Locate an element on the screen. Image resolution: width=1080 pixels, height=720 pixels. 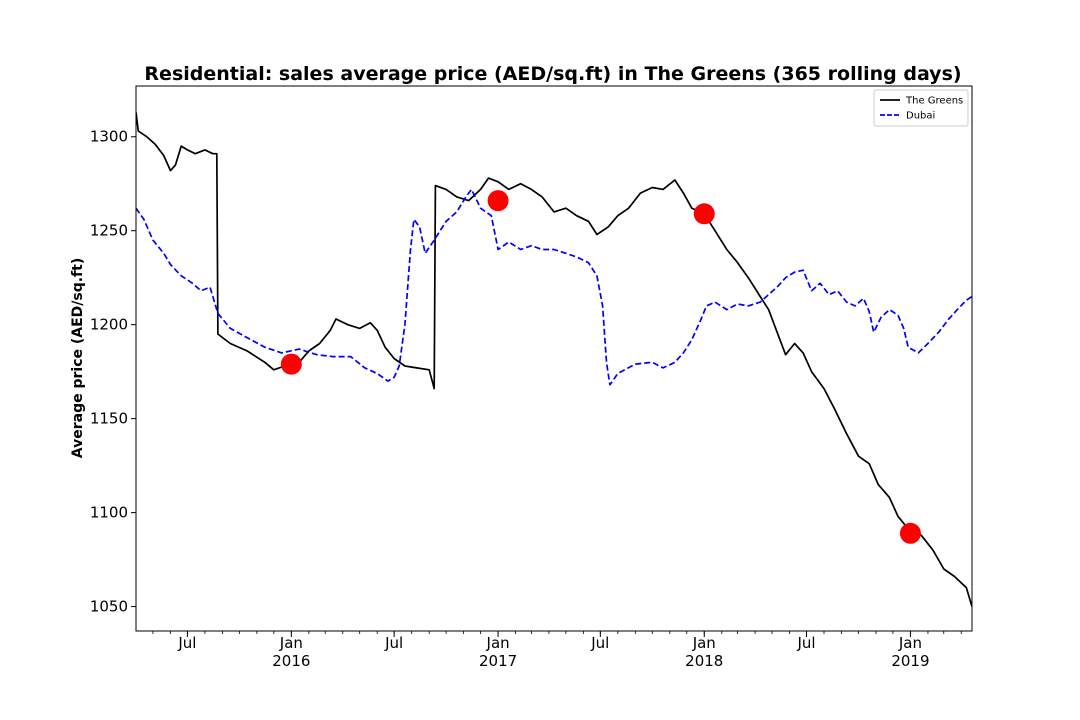
x-tick-year-label: 2017 is located at coordinates (498, 661).